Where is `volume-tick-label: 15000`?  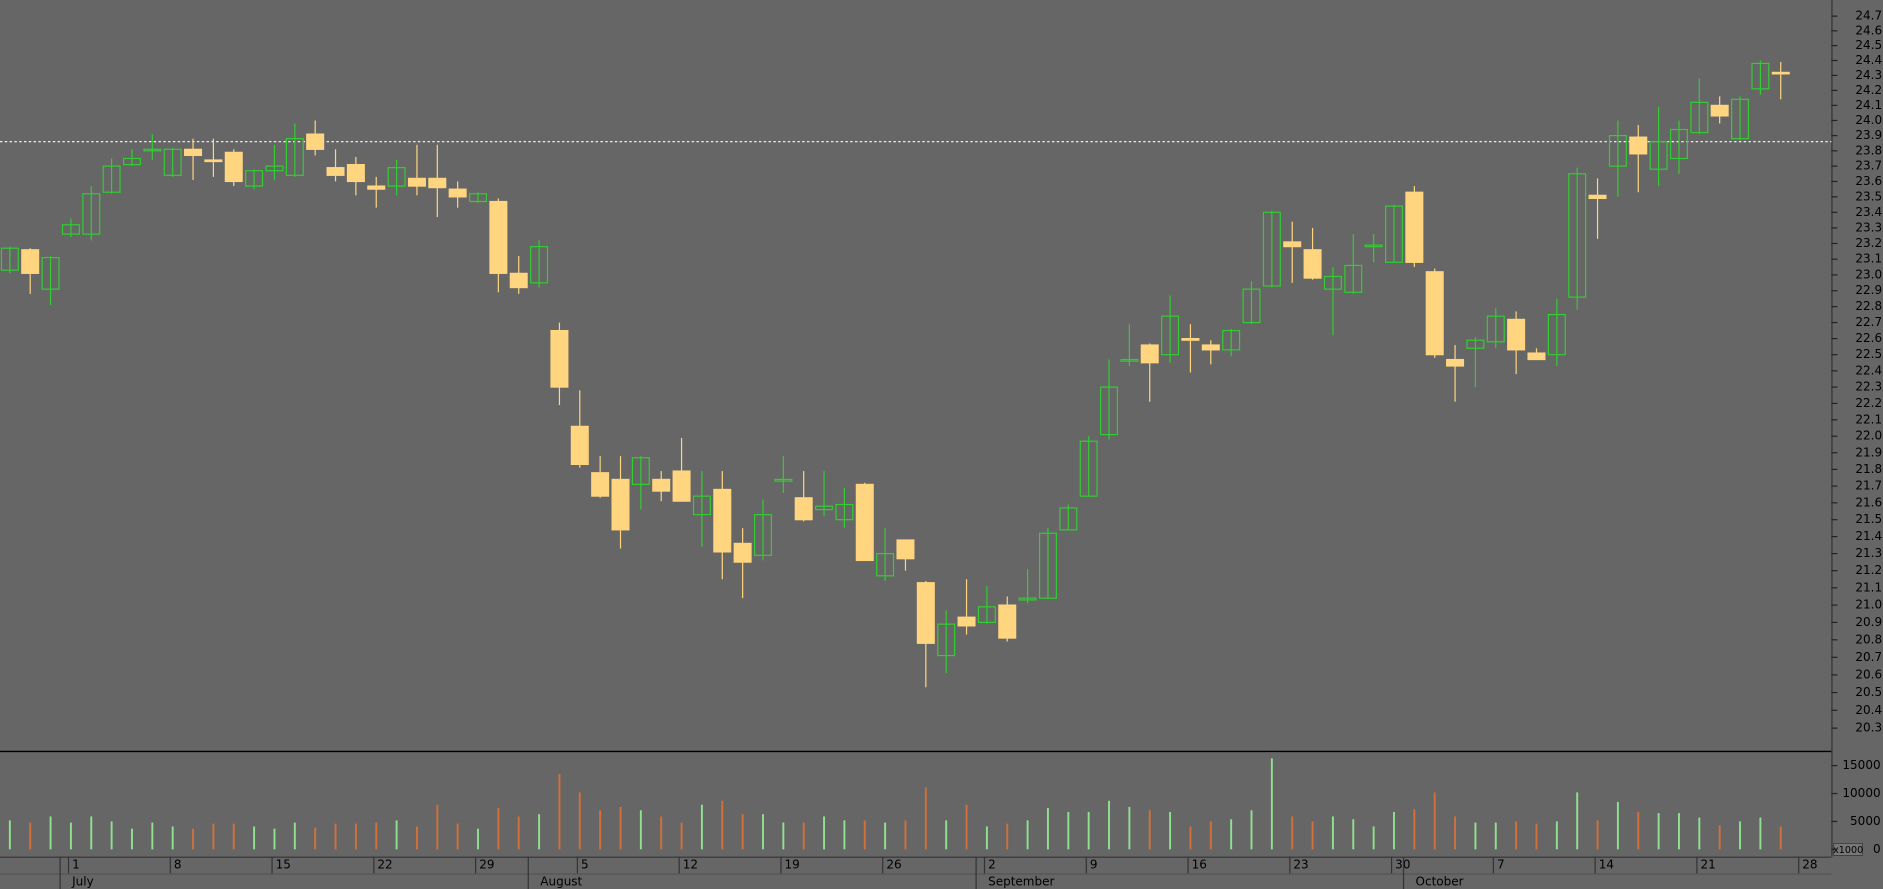 volume-tick-label: 15000 is located at coordinates (1861, 765).